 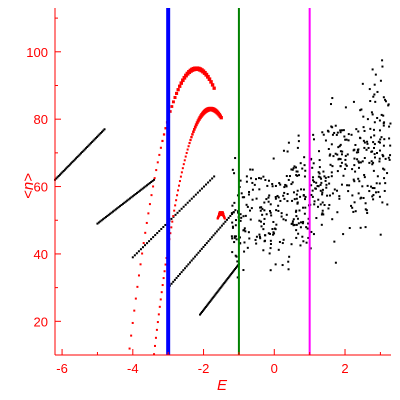 I want to click on x-tick-label: -4, so click(x=133, y=368).